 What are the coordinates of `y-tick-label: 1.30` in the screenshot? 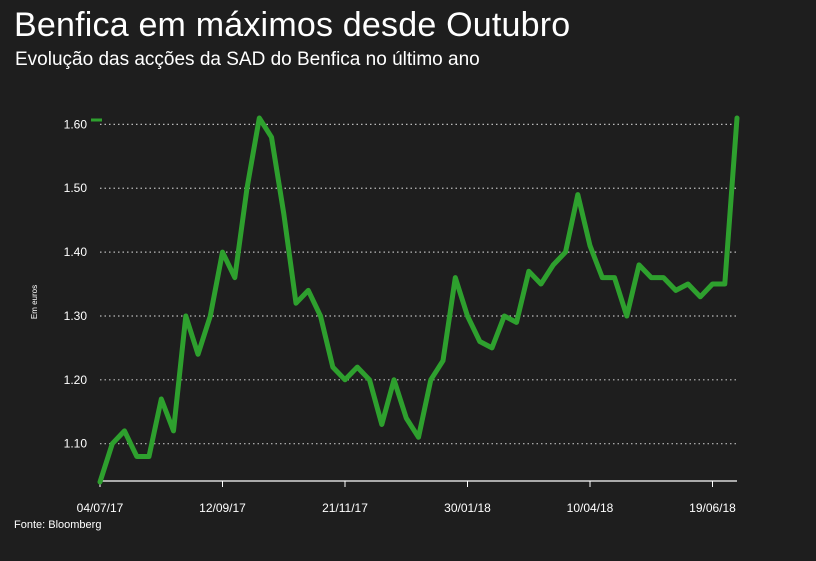 It's located at (76, 316).